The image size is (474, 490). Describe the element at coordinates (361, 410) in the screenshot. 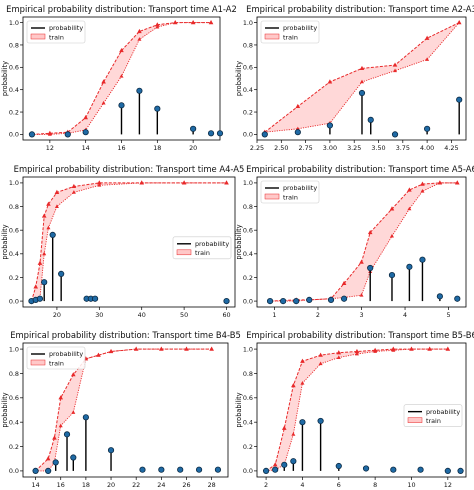

I see `plot-frame` at that location.